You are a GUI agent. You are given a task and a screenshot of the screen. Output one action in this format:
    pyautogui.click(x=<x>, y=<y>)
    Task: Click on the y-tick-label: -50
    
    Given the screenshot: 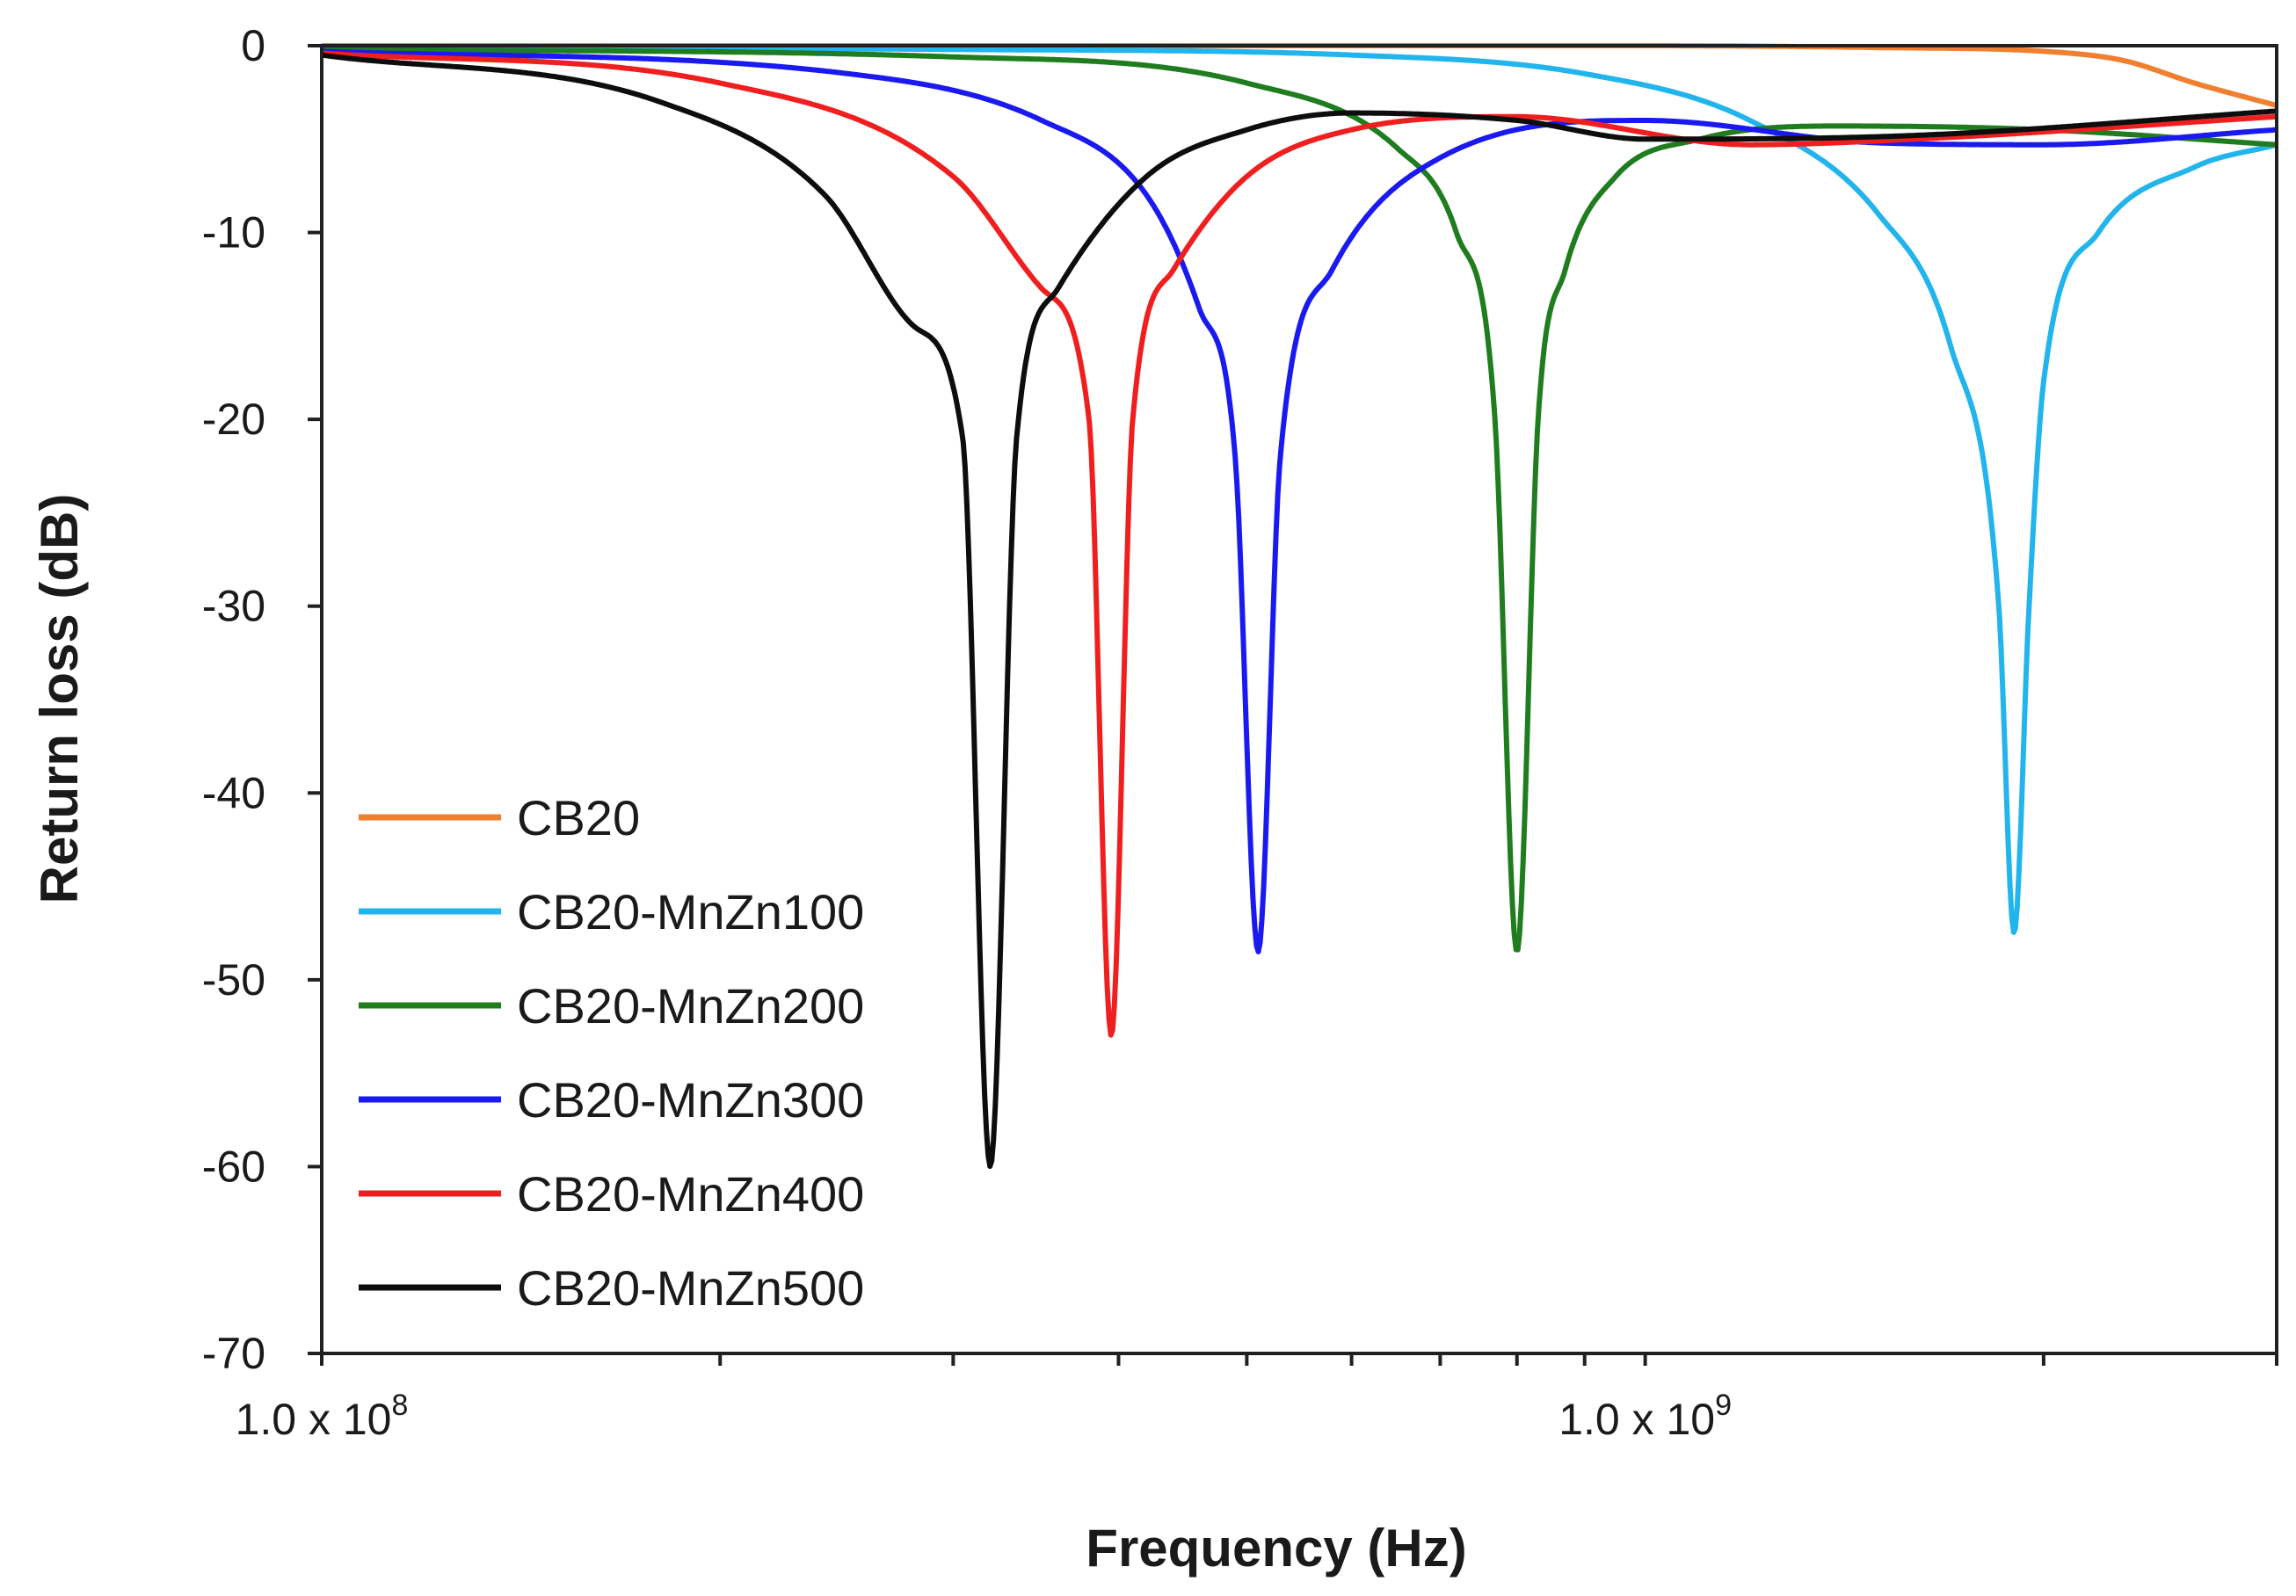 What is the action you would take?
    pyautogui.click(x=233, y=980)
    